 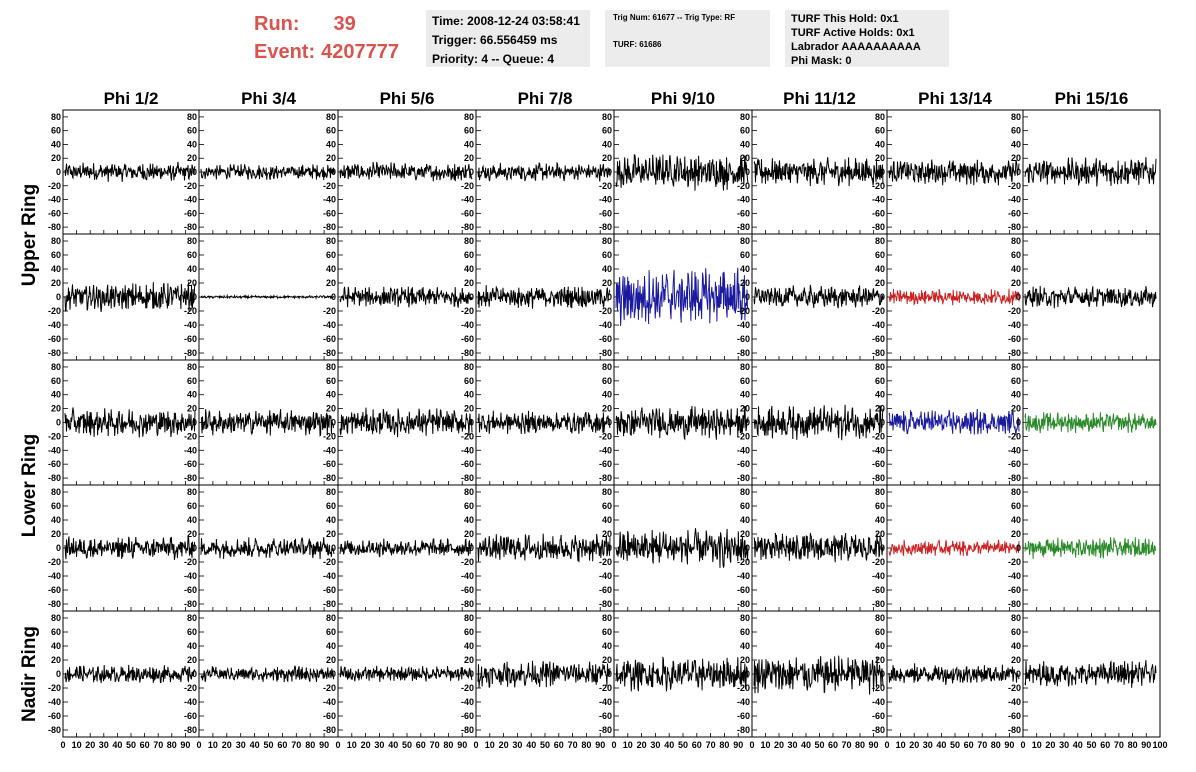 What do you see at coordinates (277, 24) in the screenshot?
I see `run-label: Run:` at bounding box center [277, 24].